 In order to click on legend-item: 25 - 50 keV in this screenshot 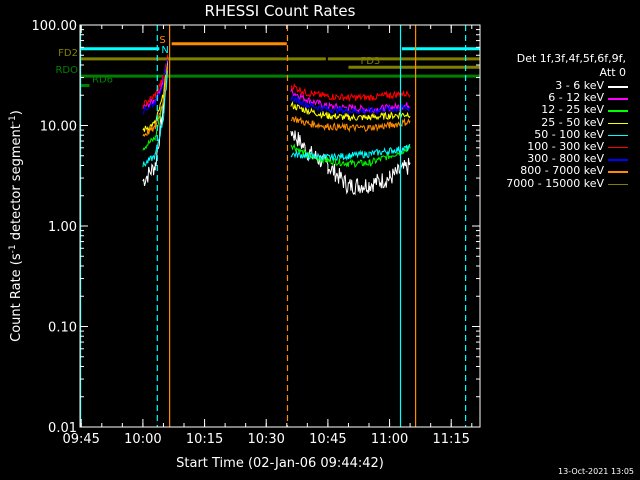, I will do `click(558, 122)`.